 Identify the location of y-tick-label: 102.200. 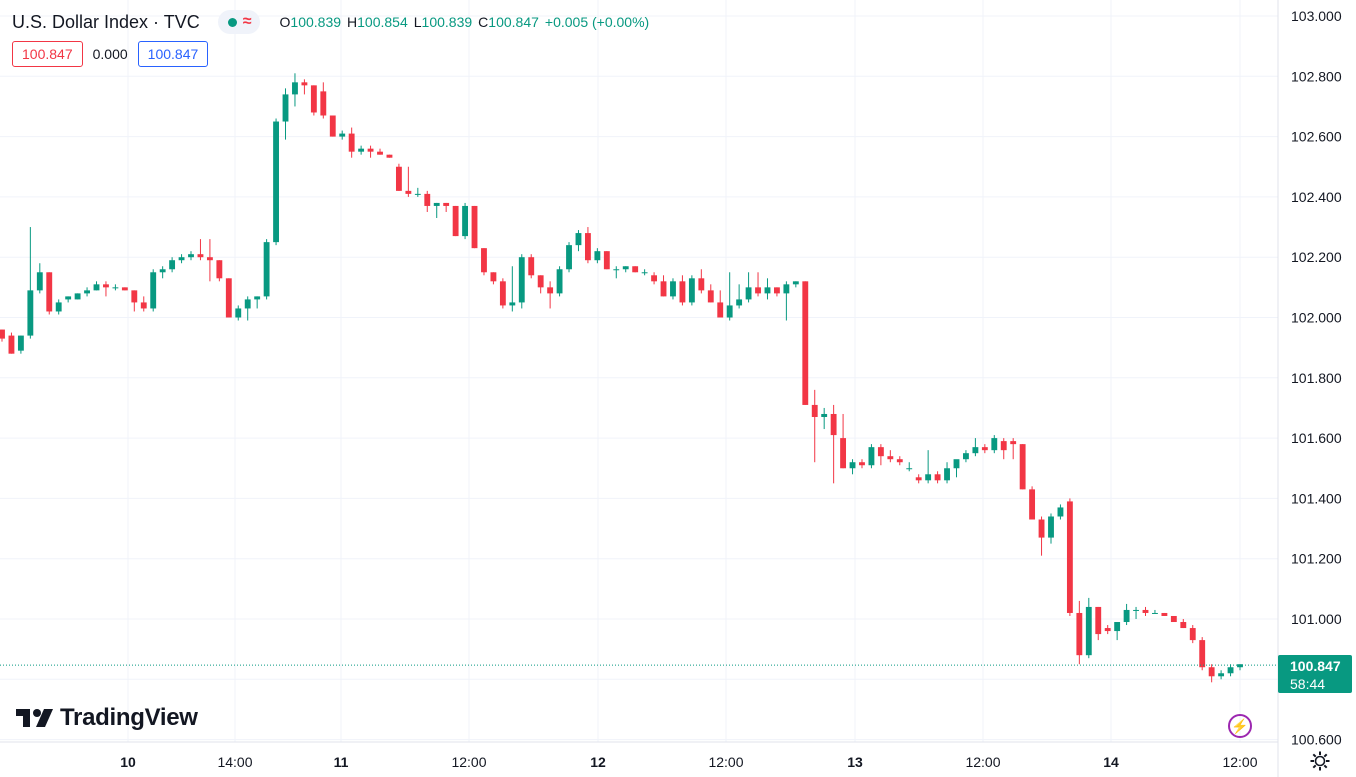
(1316, 257).